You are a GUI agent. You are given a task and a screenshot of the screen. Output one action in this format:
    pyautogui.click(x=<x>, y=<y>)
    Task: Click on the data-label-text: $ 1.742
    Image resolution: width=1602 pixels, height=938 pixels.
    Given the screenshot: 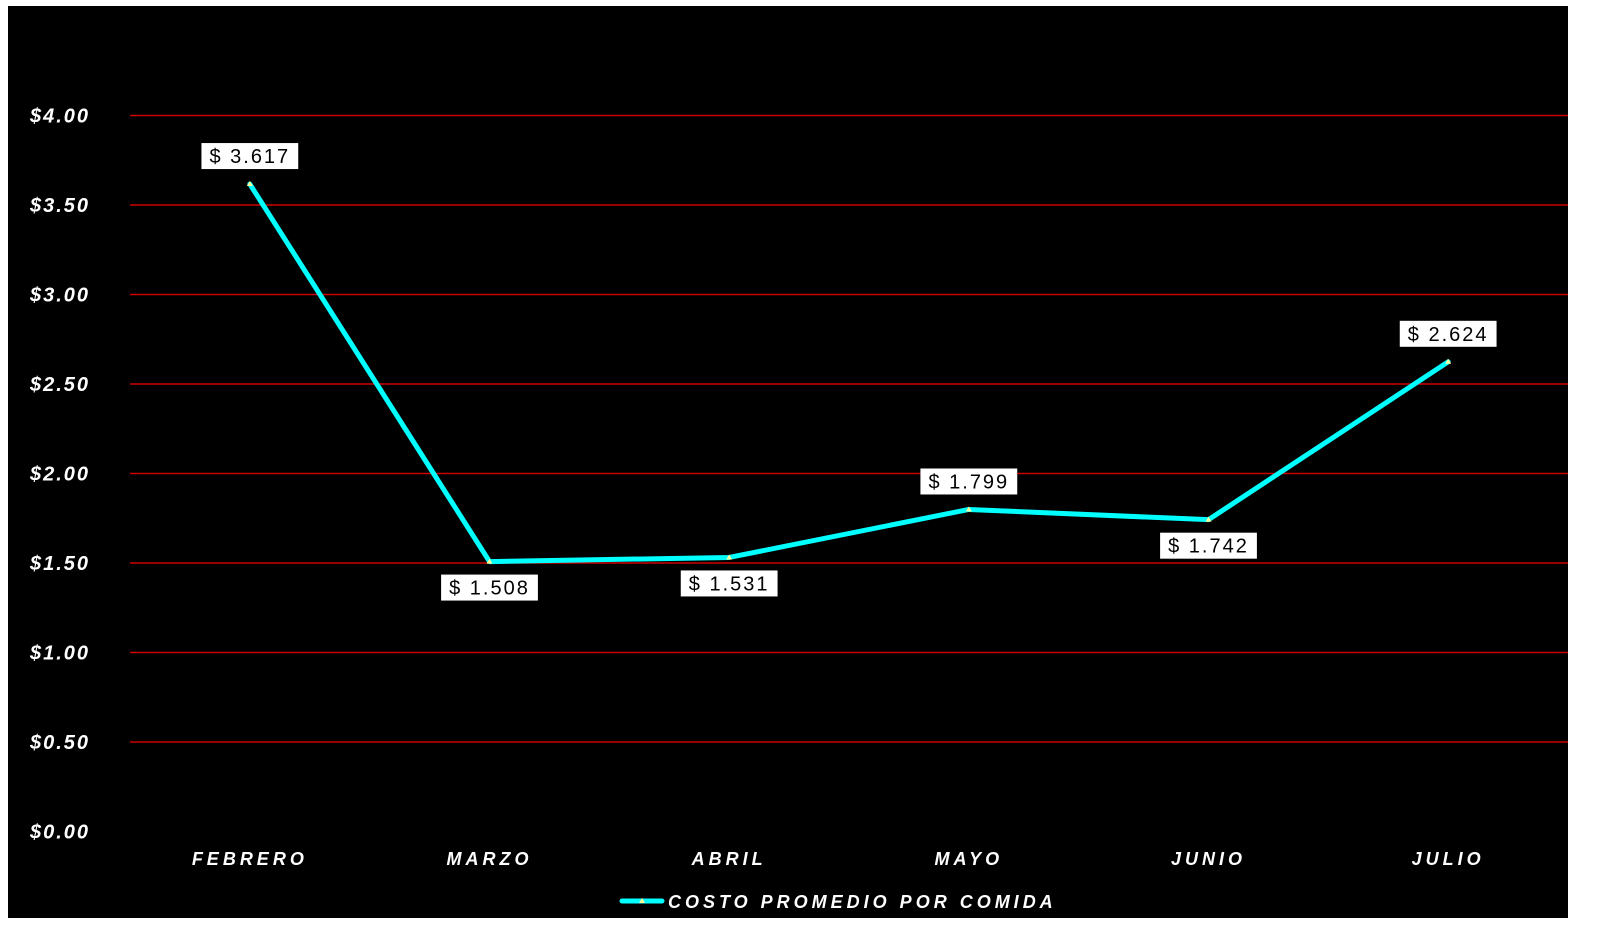 What is the action you would take?
    pyautogui.click(x=1208, y=547)
    